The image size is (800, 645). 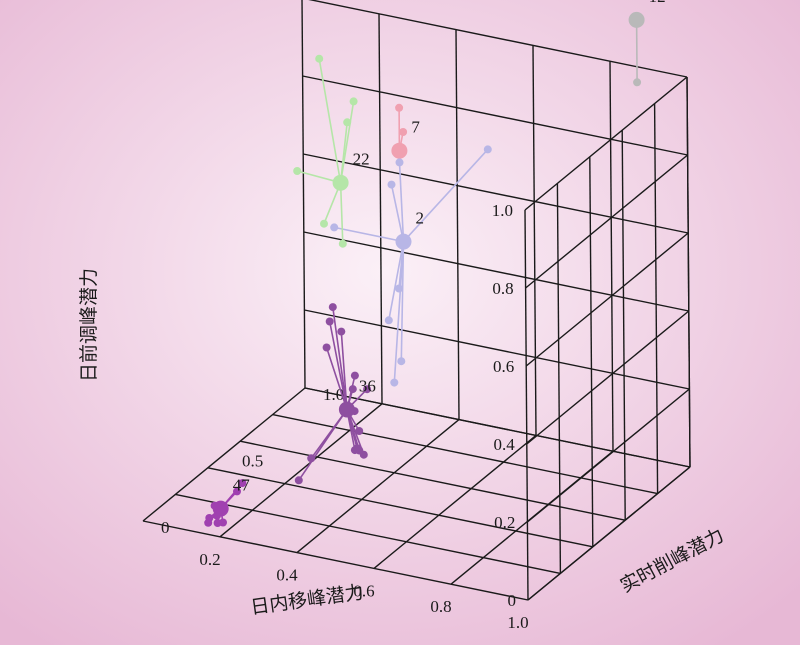 What do you see at coordinates (209, 559) in the screenshot?
I see `tick-label: 0.2` at bounding box center [209, 559].